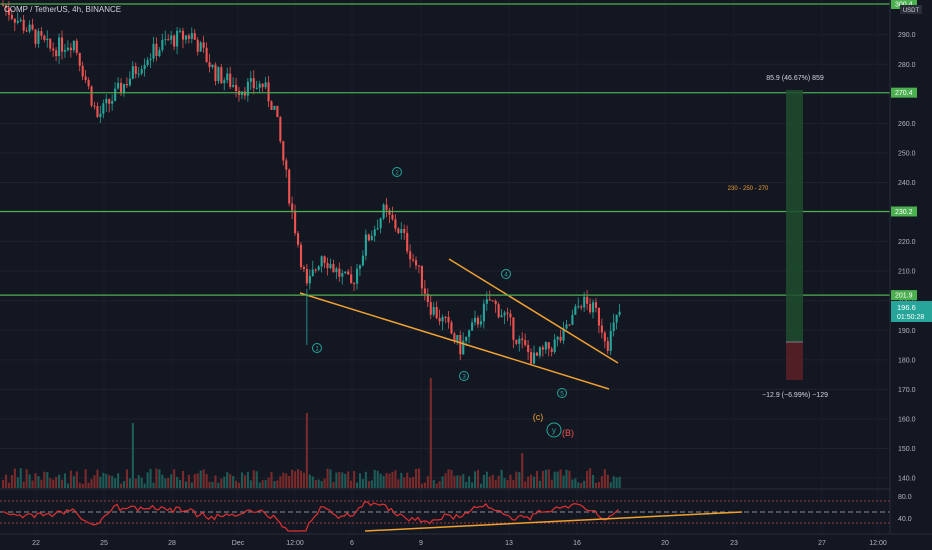 Image resolution: width=932 pixels, height=550 pixels. Describe the element at coordinates (554, 430) in the screenshot. I see `wave-label-y: y` at that location.